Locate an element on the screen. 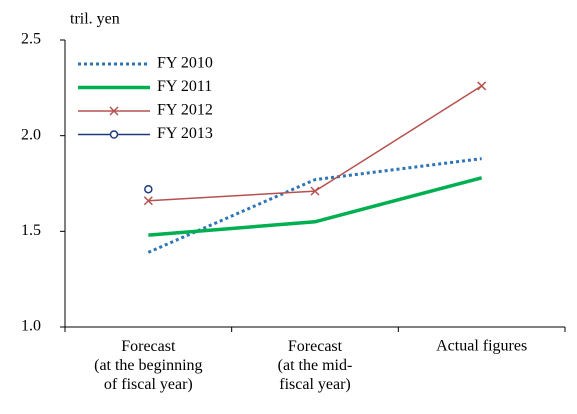 The width and height of the screenshot is (577, 414). legend-label: FY 2012 is located at coordinates (185, 110).